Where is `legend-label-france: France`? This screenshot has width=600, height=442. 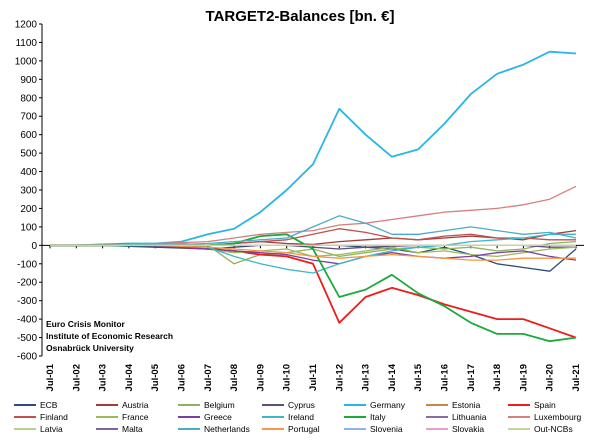 legend-label-france: France is located at coordinates (135, 417).